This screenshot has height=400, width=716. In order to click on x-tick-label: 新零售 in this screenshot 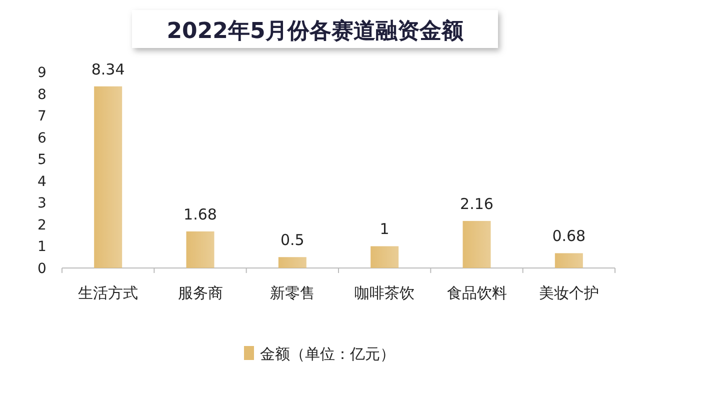, I will do `click(292, 293)`.